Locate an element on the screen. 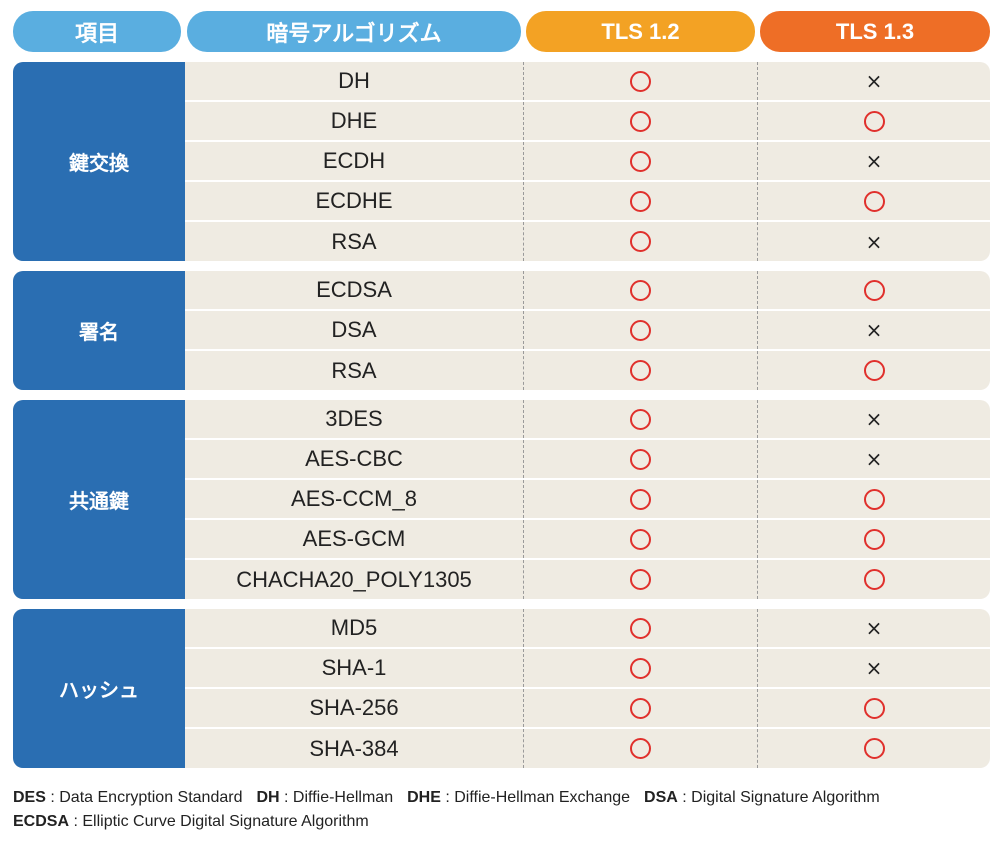 The height and width of the screenshot is (843, 1000). table-row: RSA is located at coordinates (587, 370).